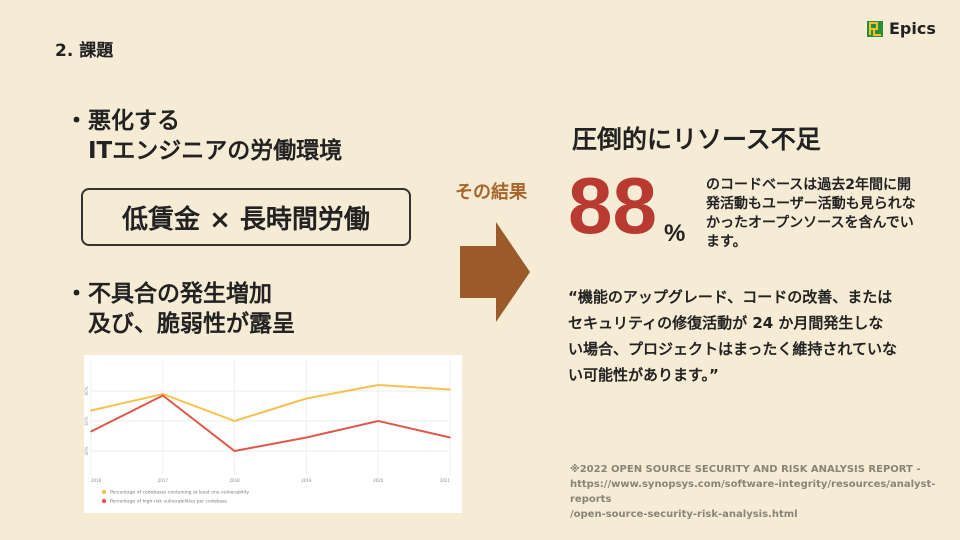 The height and width of the screenshot is (540, 960). I want to click on x-tick-label: 2021, so click(445, 480).